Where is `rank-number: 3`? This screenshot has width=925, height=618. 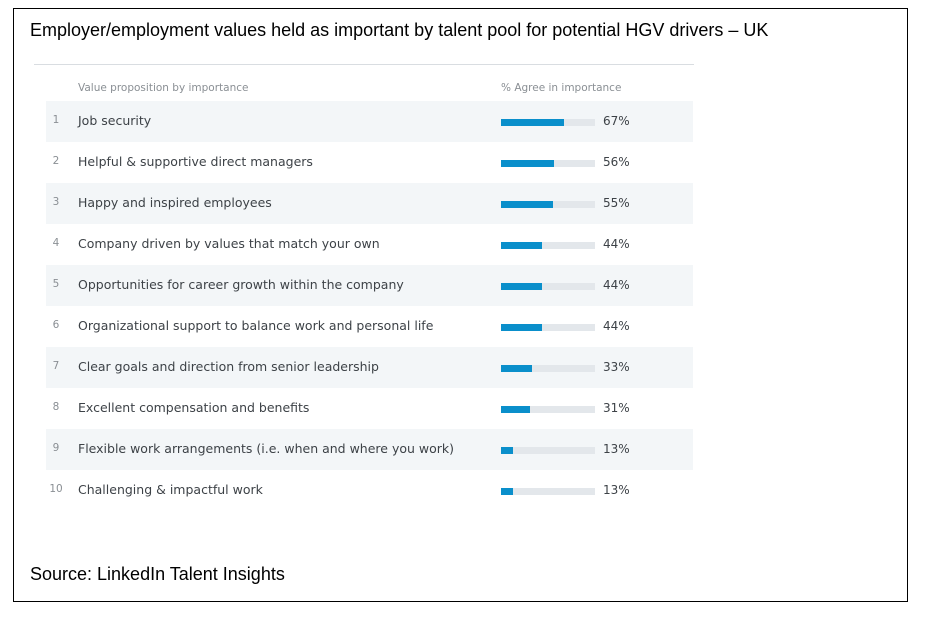 rank-number: 3 is located at coordinates (56, 202).